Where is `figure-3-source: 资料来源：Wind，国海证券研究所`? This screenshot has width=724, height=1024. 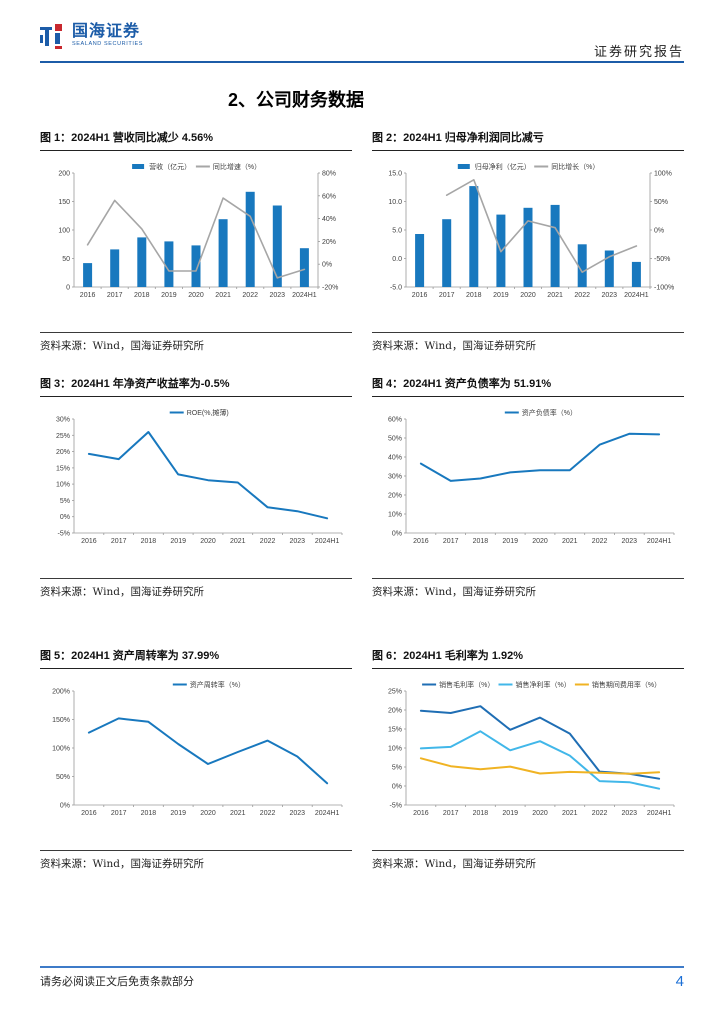 figure-3-source: 资料来源：Wind，国海证券研究所 is located at coordinates (196, 588).